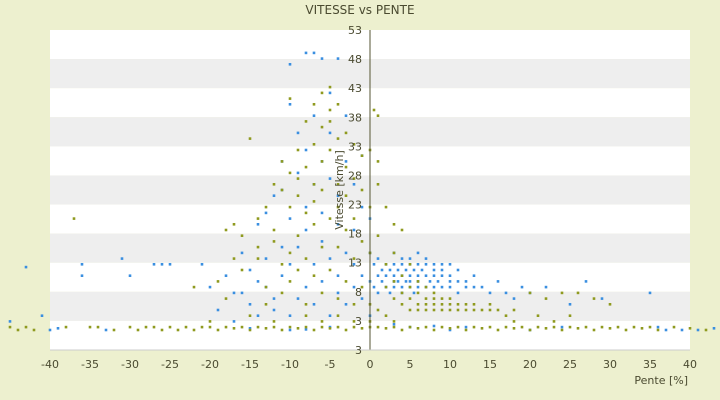 This screenshot has height=400, width=720. What do you see at coordinates (355, 175) in the screenshot?
I see `y-tick-label: 28` at bounding box center [355, 175].